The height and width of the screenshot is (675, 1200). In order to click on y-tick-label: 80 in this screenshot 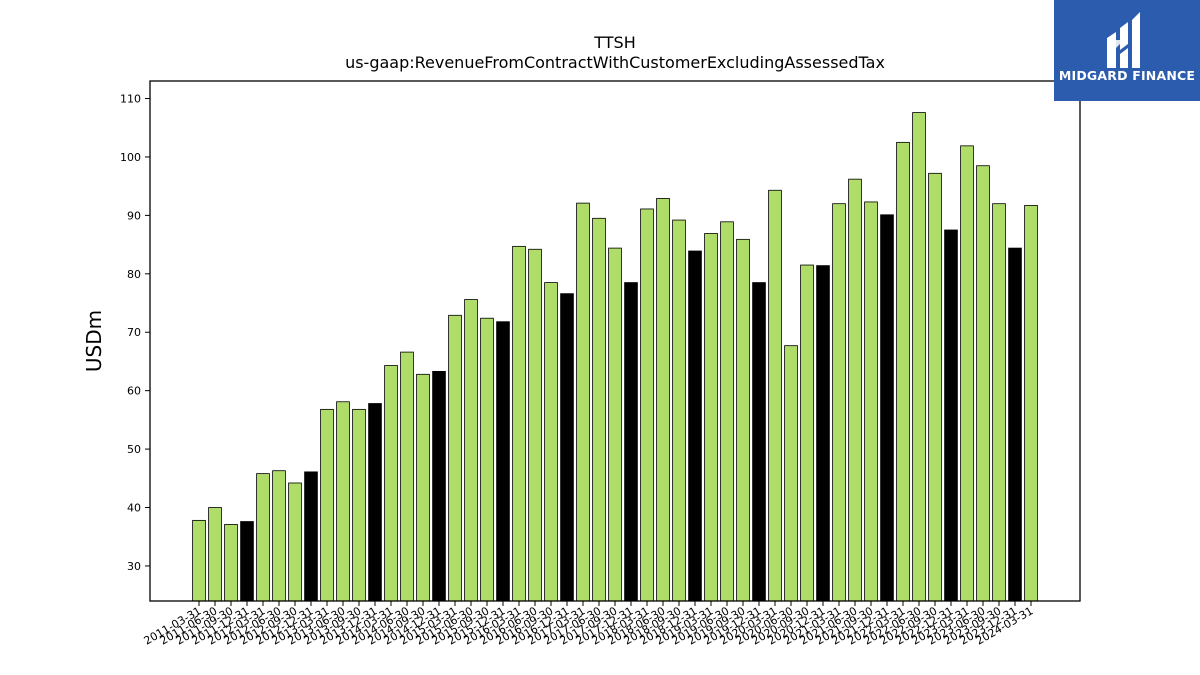, I will do `click(134, 274)`.